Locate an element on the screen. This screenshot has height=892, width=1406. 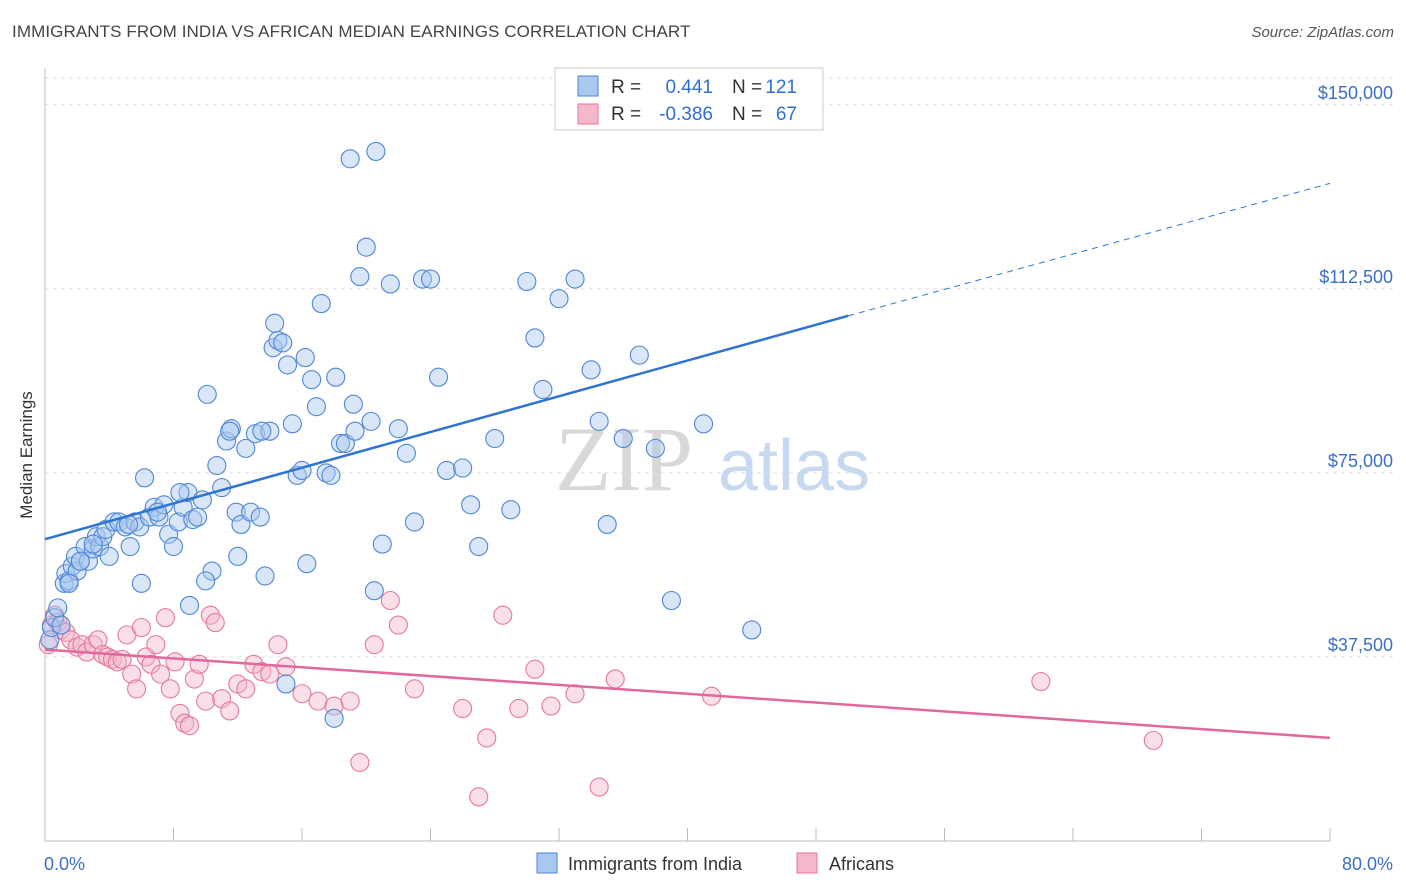
legend-n-value-africans: 67 is located at coordinates (786, 114).